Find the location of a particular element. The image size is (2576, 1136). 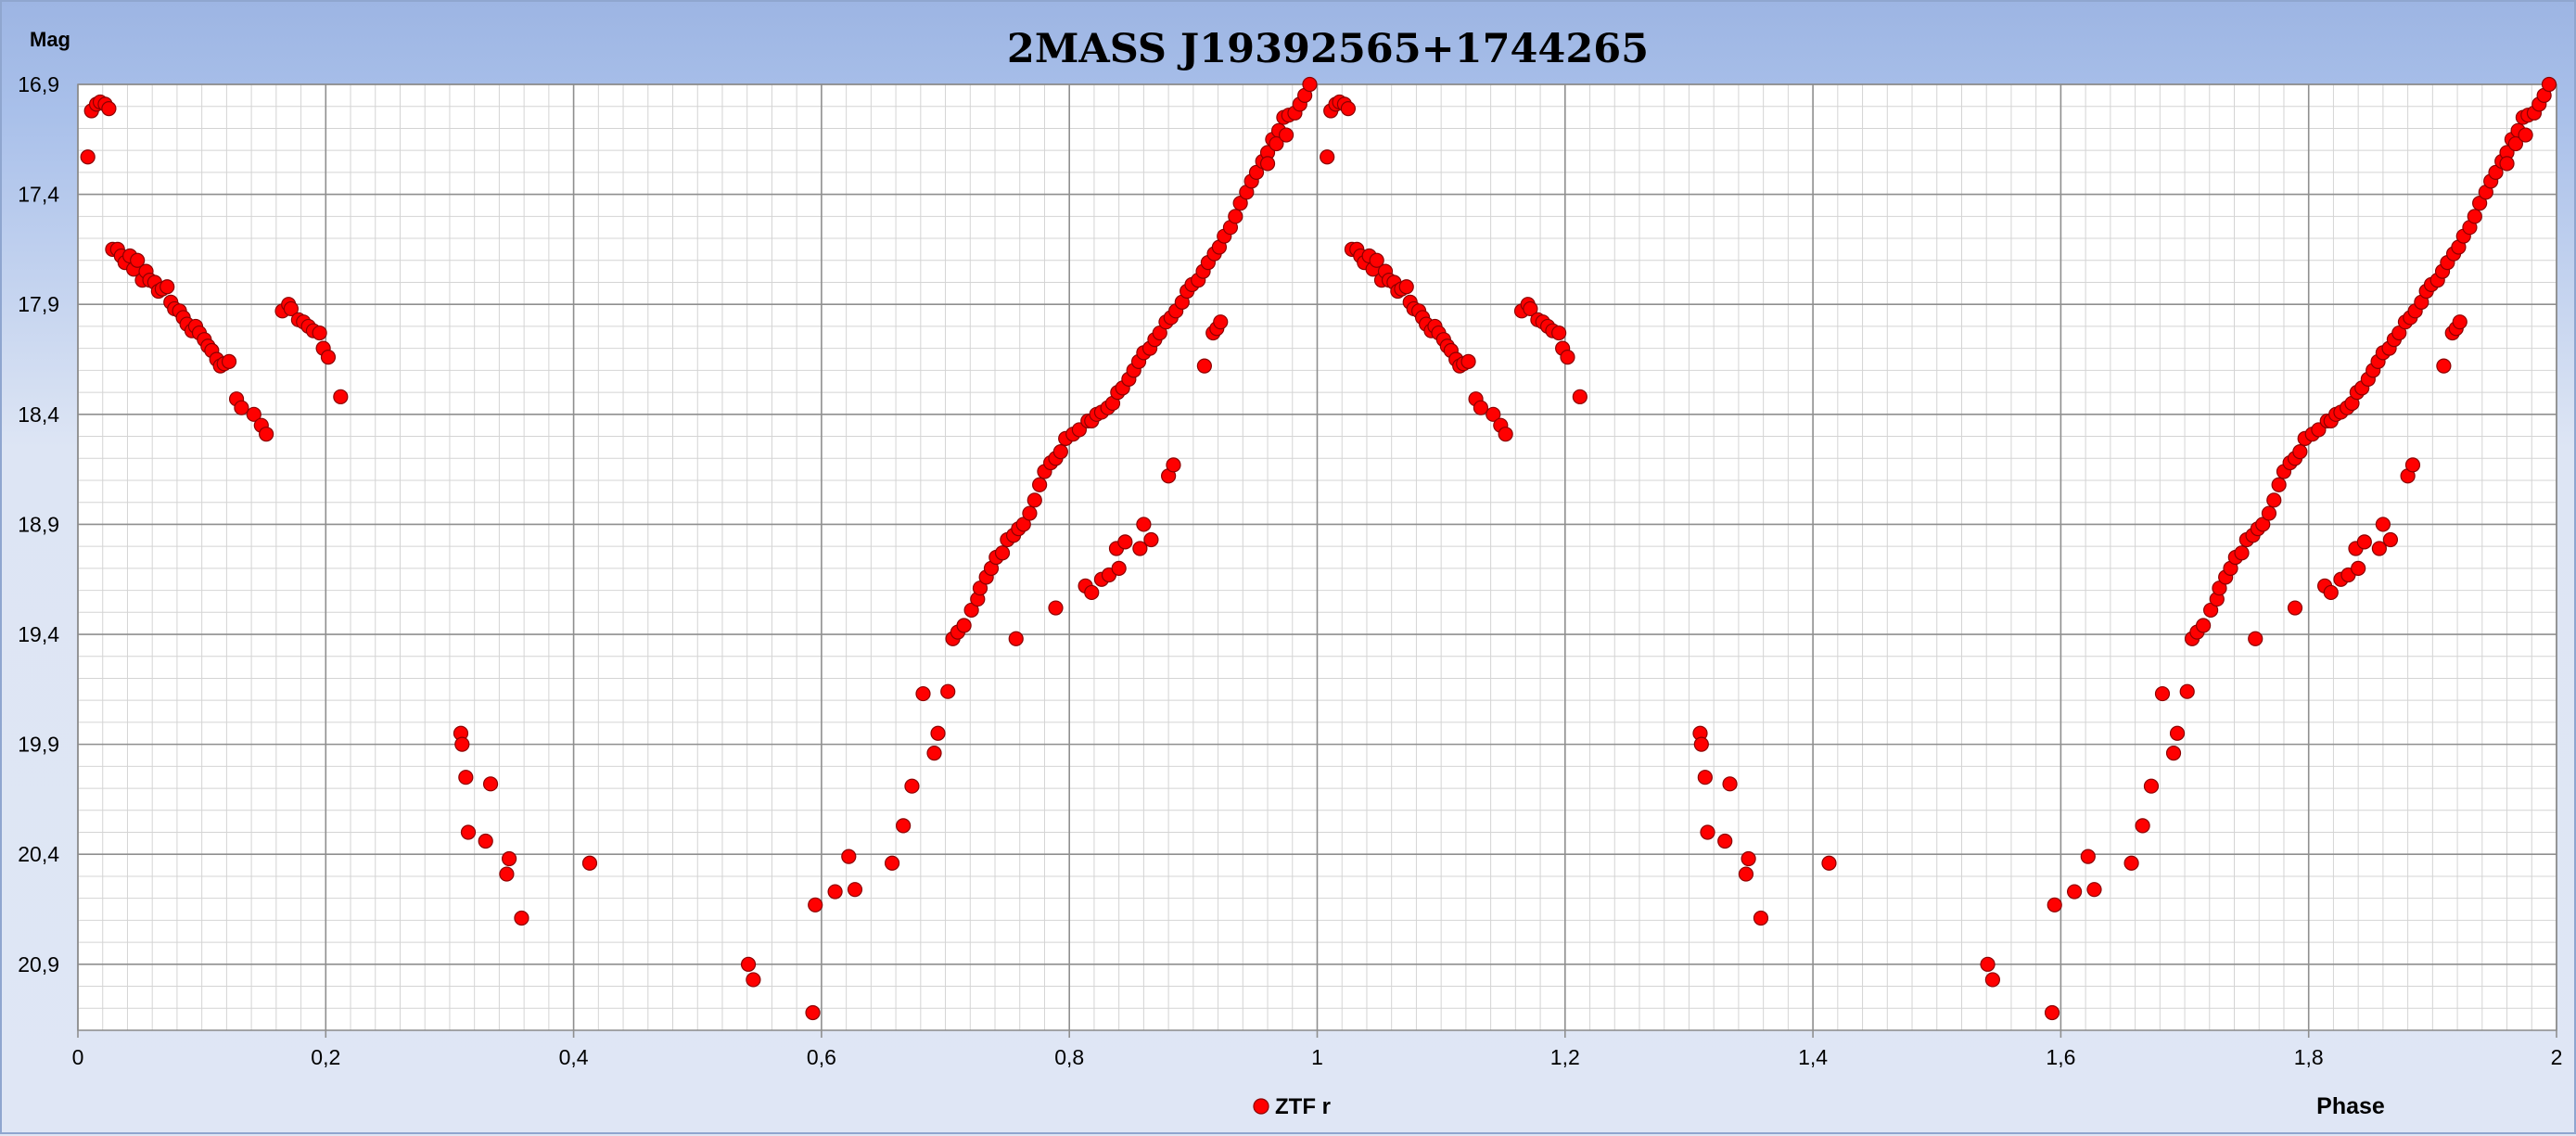

y-axis-ticks: 16,9 17,4 17,9 18,4 18,9 19,4 19,9 20,4 20,9 is located at coordinates (38, 524).